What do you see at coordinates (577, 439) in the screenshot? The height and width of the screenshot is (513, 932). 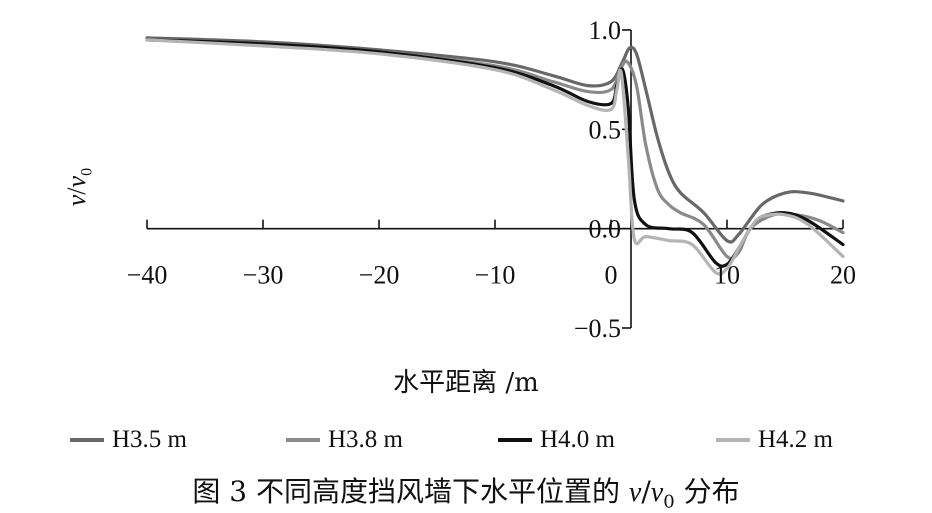 I see `legend-label: H4.0 m` at bounding box center [577, 439].